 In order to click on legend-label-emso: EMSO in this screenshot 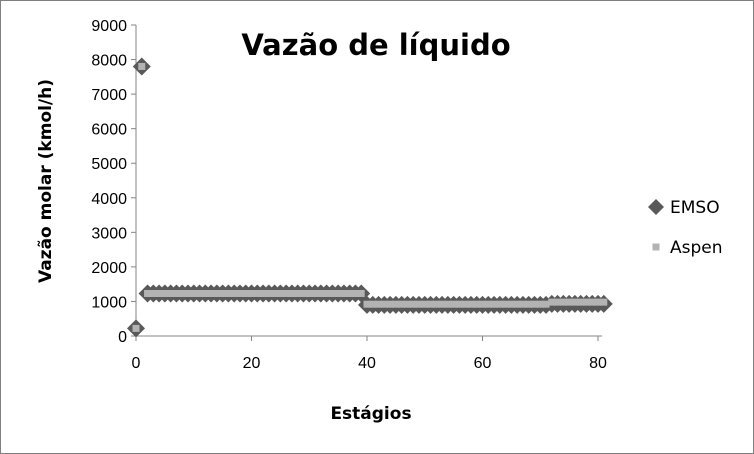, I will do `click(695, 208)`.